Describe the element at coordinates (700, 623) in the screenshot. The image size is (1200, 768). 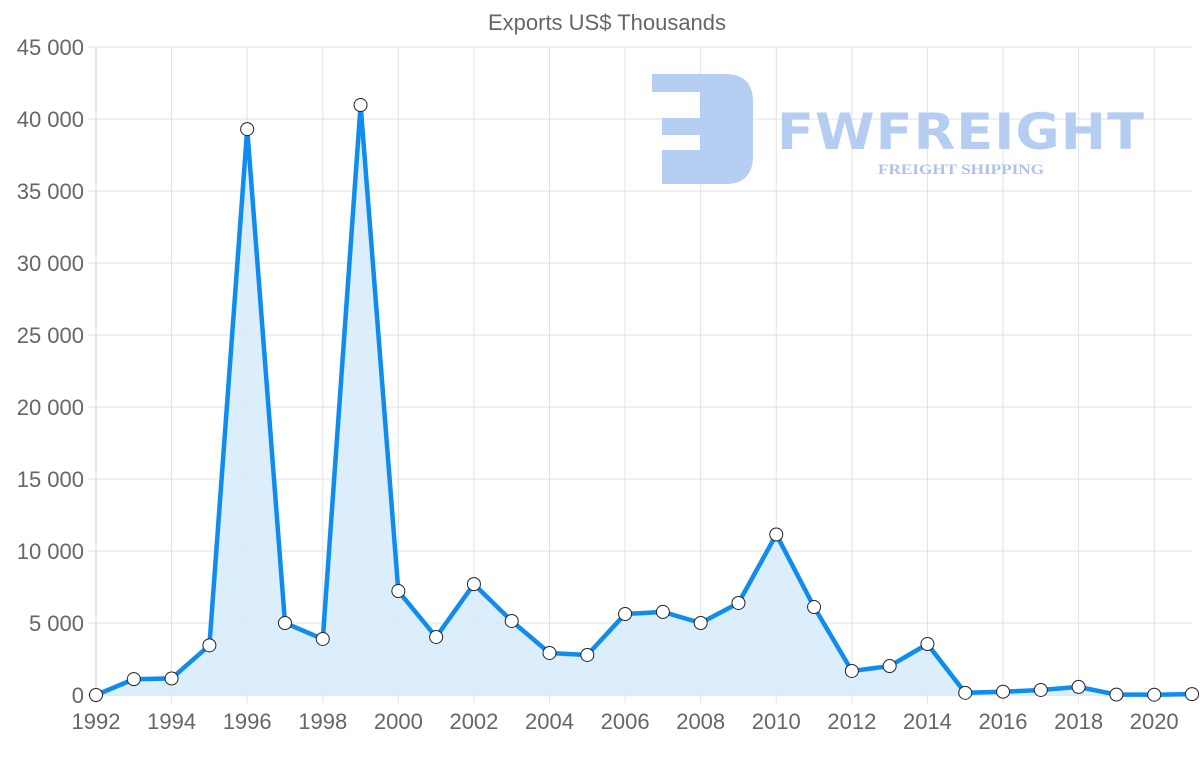
I see `data-point-2008` at that location.